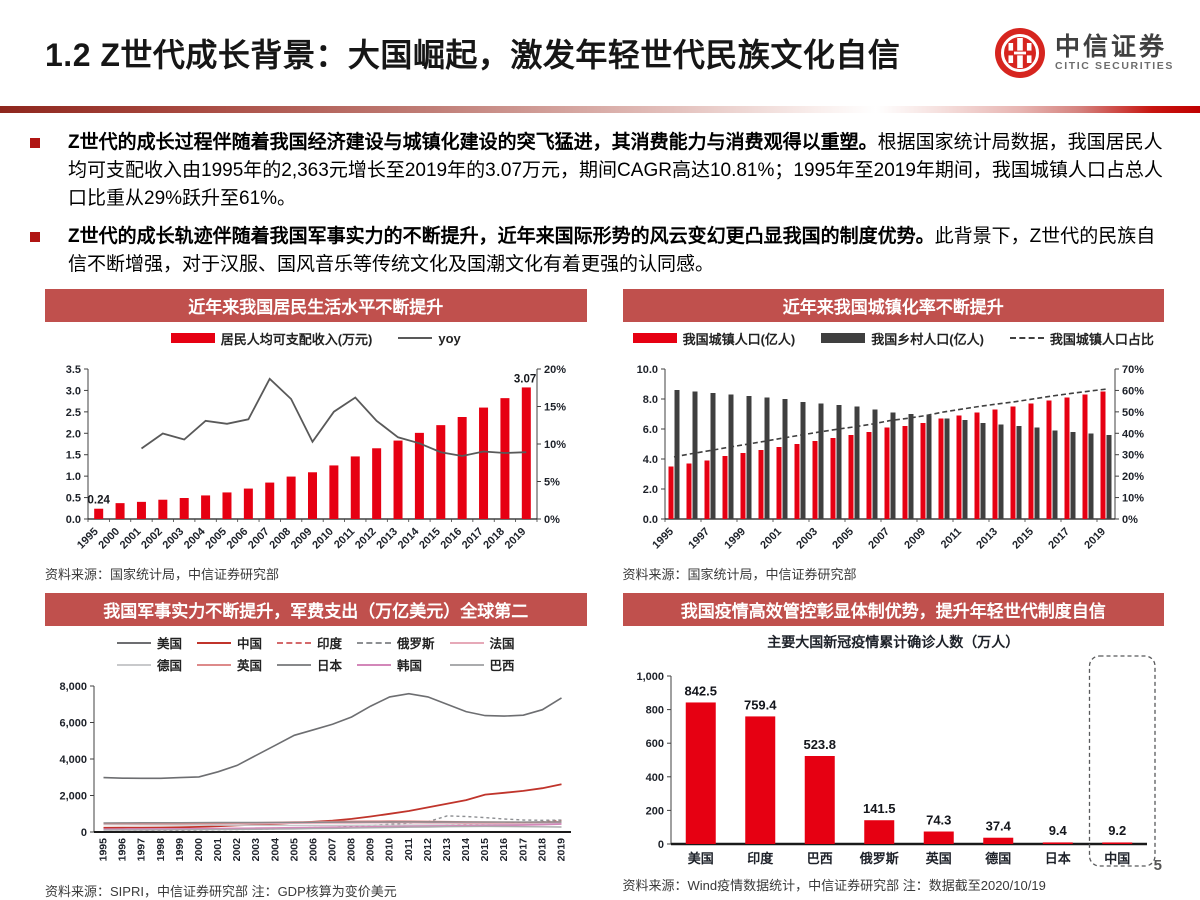 The width and height of the screenshot is (1200, 900). Describe the element at coordinates (760, 704) in the screenshot. I see `svg-text: 759.4` at that location.